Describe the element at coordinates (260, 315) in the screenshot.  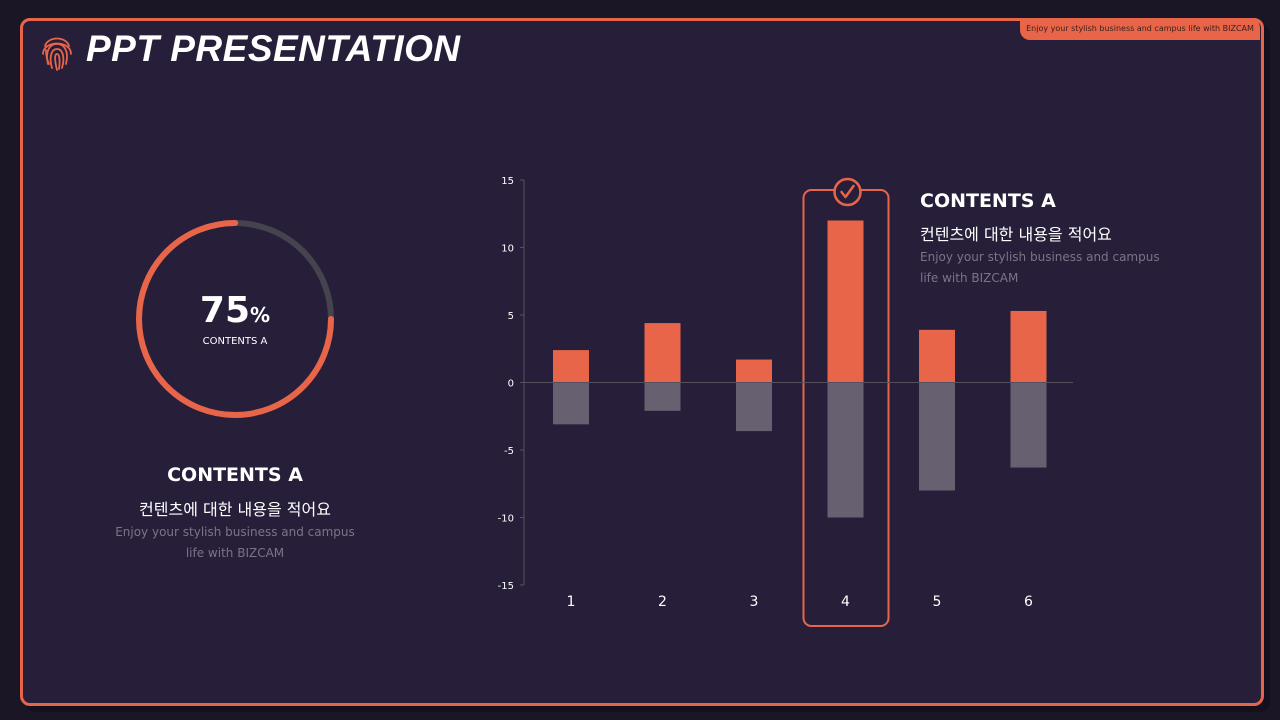
I see `gauge-unit: %` at that location.